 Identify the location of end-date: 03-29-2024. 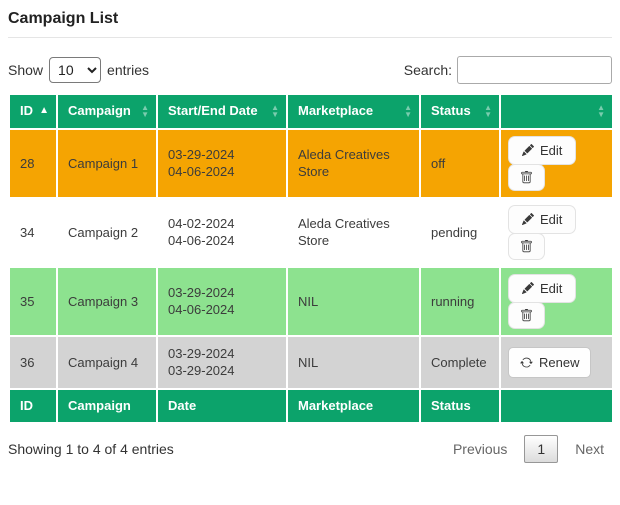
(201, 371).